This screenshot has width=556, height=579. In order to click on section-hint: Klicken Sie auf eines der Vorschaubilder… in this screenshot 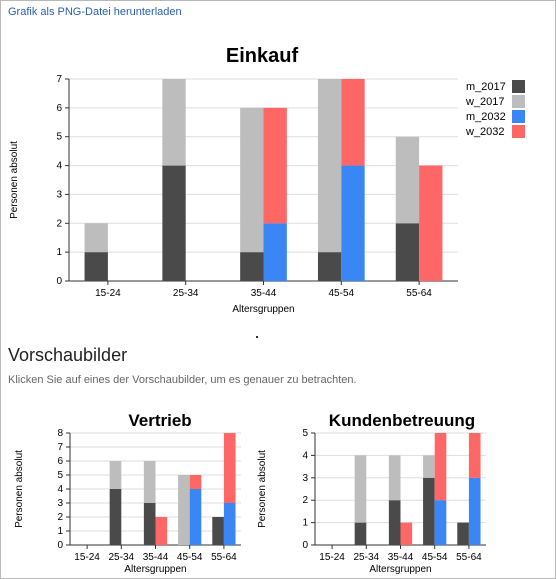, I will do `click(182, 380)`.